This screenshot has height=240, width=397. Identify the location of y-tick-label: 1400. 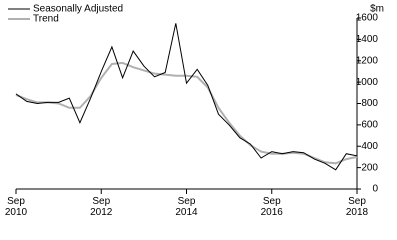
(367, 39).